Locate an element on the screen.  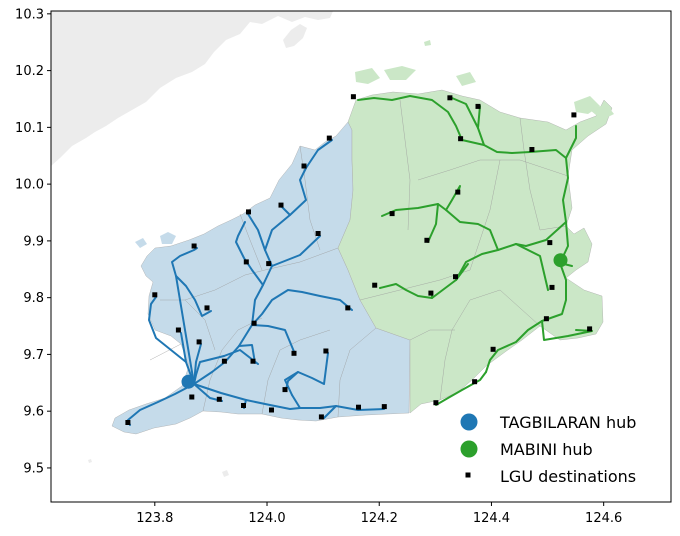
y-tick-label: 9.8 is located at coordinates (33, 298).